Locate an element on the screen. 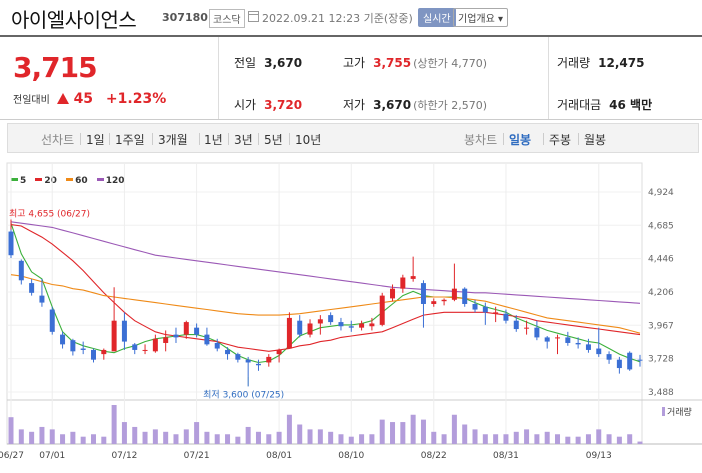 The width and height of the screenshot is (702, 473). tab-3y: 3년 is located at coordinates (243, 140).